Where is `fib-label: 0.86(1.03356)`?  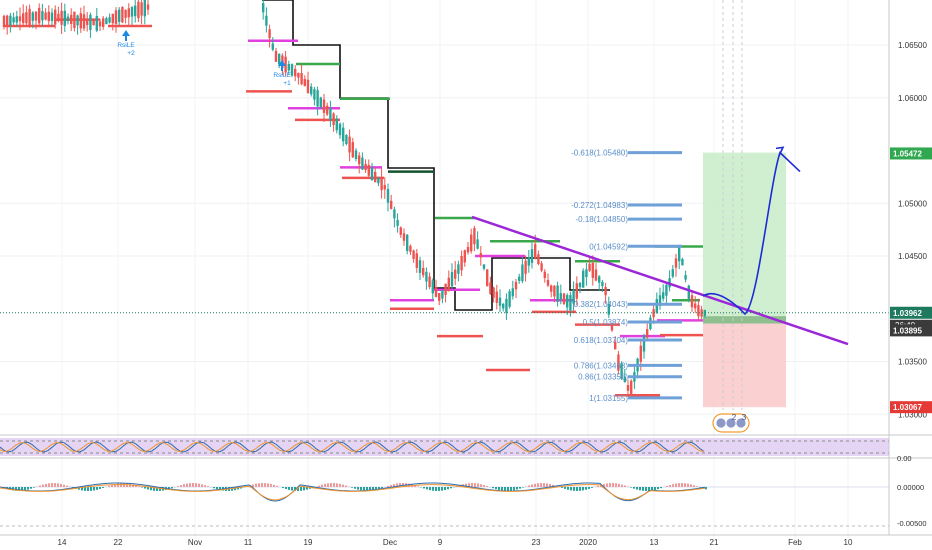
fib-label: 0.86(1.03356) is located at coordinates (603, 377).